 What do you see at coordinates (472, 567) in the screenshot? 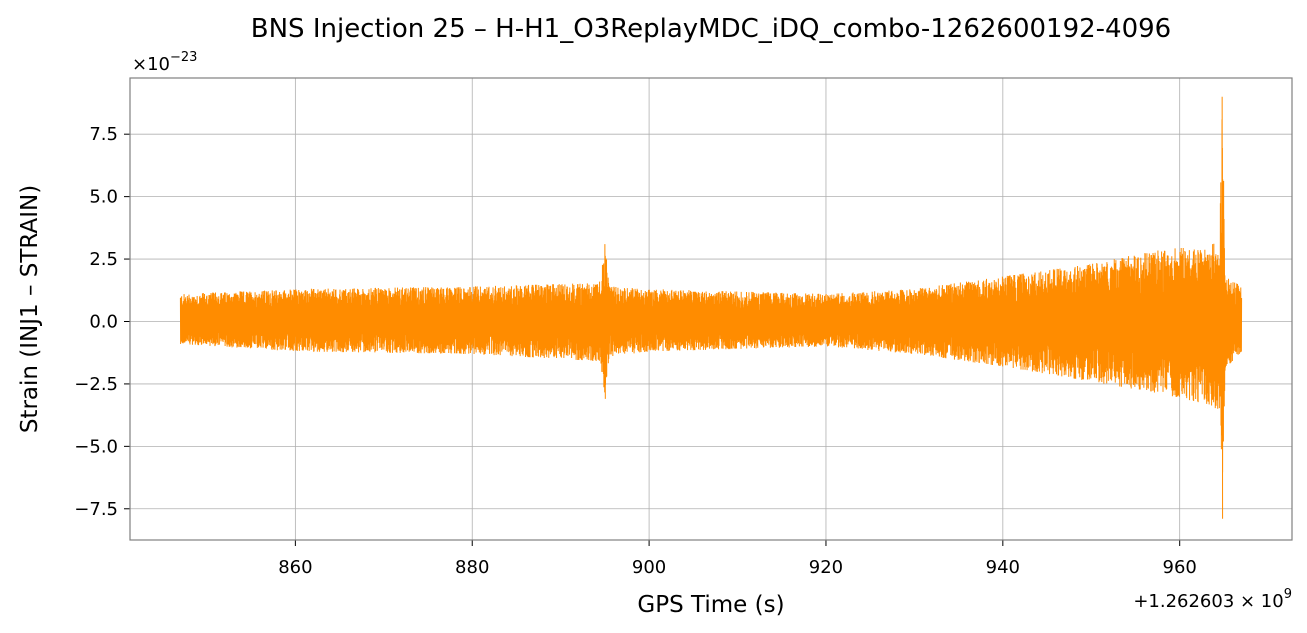
I see `x-tick-label: 880` at bounding box center [472, 567].